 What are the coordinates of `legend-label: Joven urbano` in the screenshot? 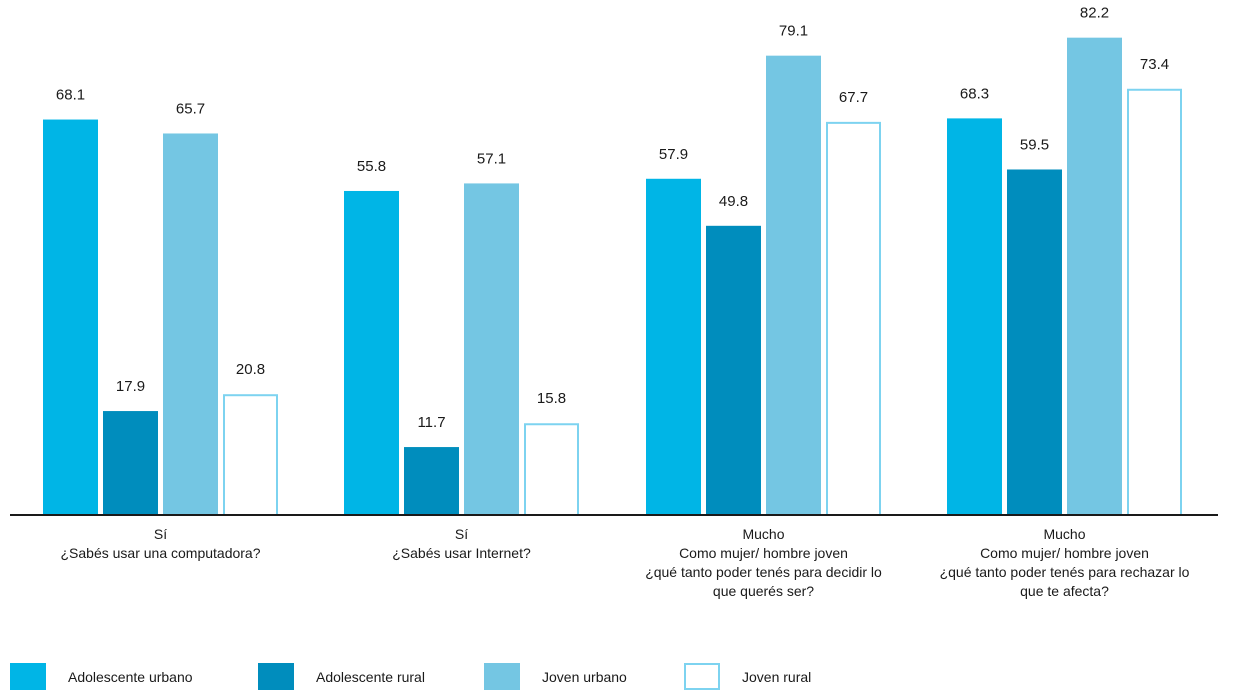 It's located at (584, 677).